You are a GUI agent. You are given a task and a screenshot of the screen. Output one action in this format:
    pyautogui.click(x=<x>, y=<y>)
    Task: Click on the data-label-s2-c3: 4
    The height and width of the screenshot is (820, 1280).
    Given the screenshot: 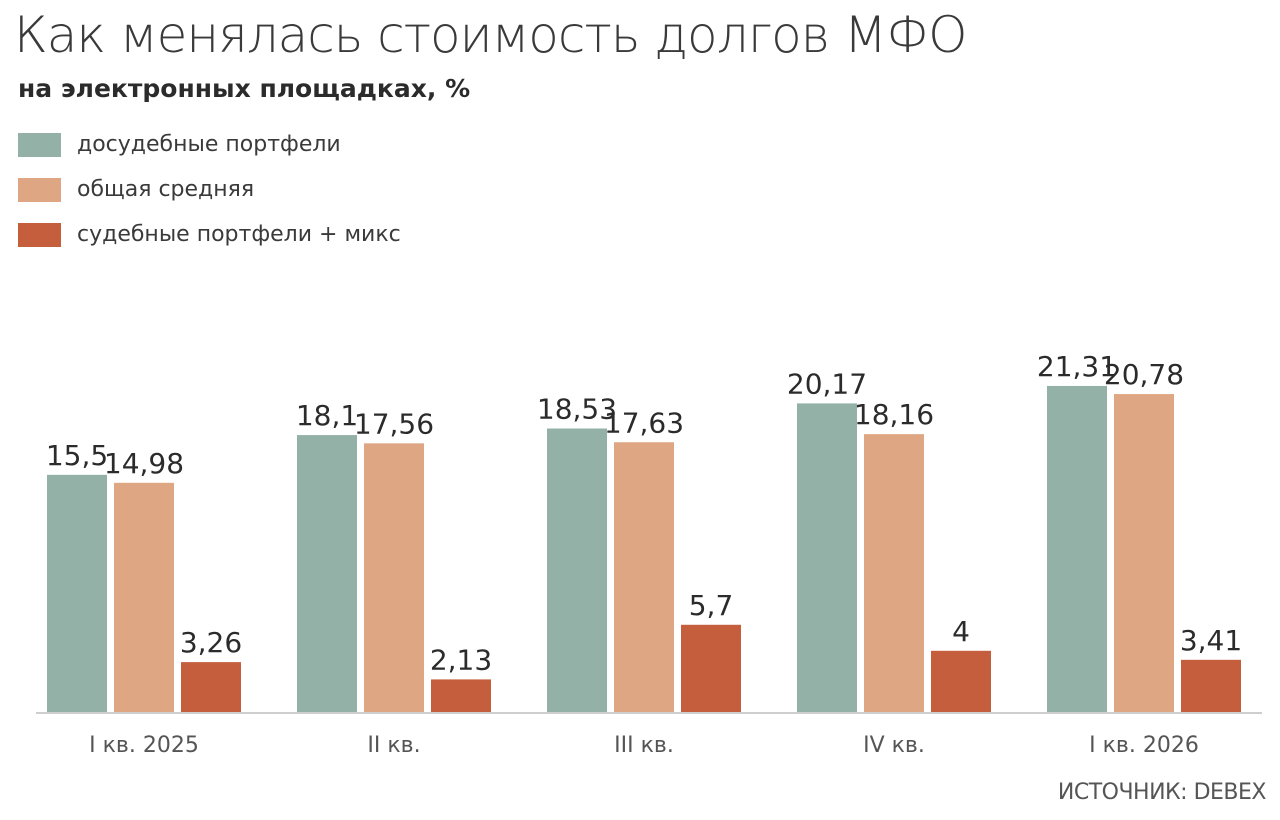 What is the action you would take?
    pyautogui.click(x=961, y=631)
    